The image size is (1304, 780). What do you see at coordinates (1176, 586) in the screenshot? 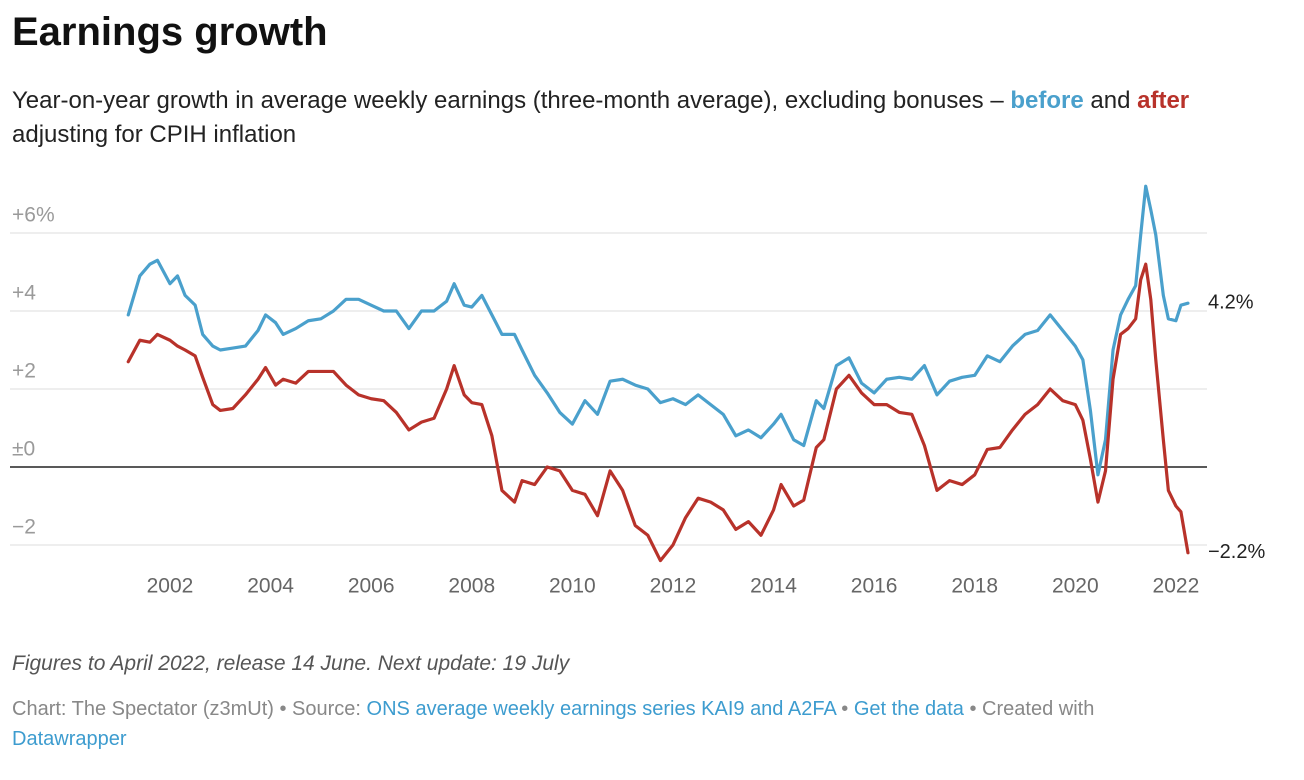
I see `x-tick-label: 2022` at bounding box center [1176, 586].